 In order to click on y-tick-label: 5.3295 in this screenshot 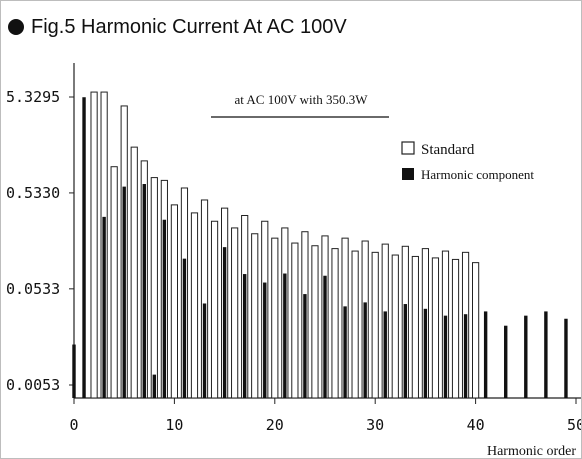, I will do `click(33, 97)`.